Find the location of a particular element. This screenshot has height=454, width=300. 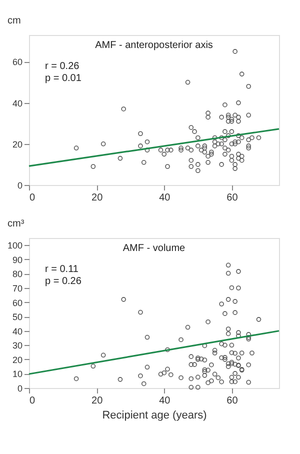

y-axis-title: cm is located at coordinates (14, 21).